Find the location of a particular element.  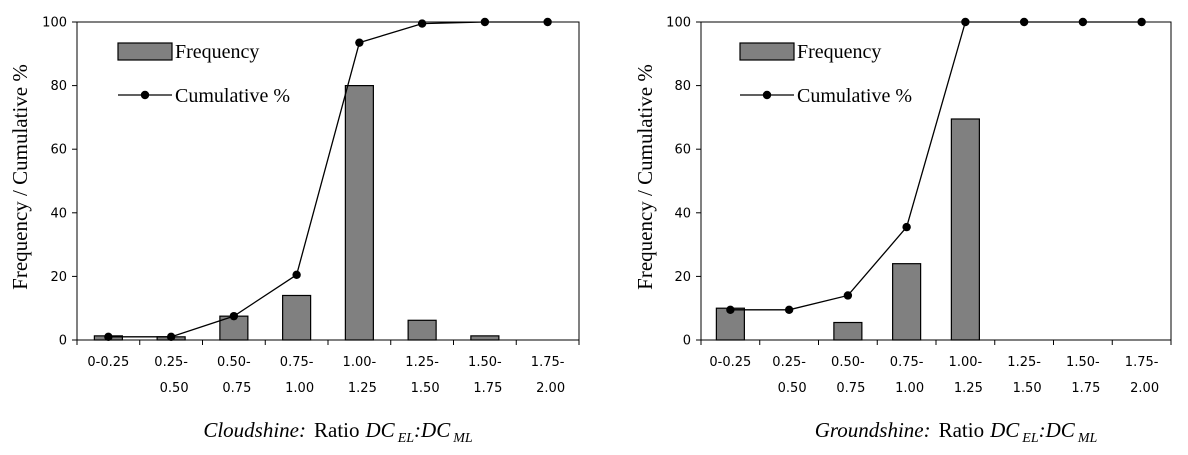

x-axis-caption: Cloudshine: Ratio DC EL:DC ML is located at coordinates (338, 432).